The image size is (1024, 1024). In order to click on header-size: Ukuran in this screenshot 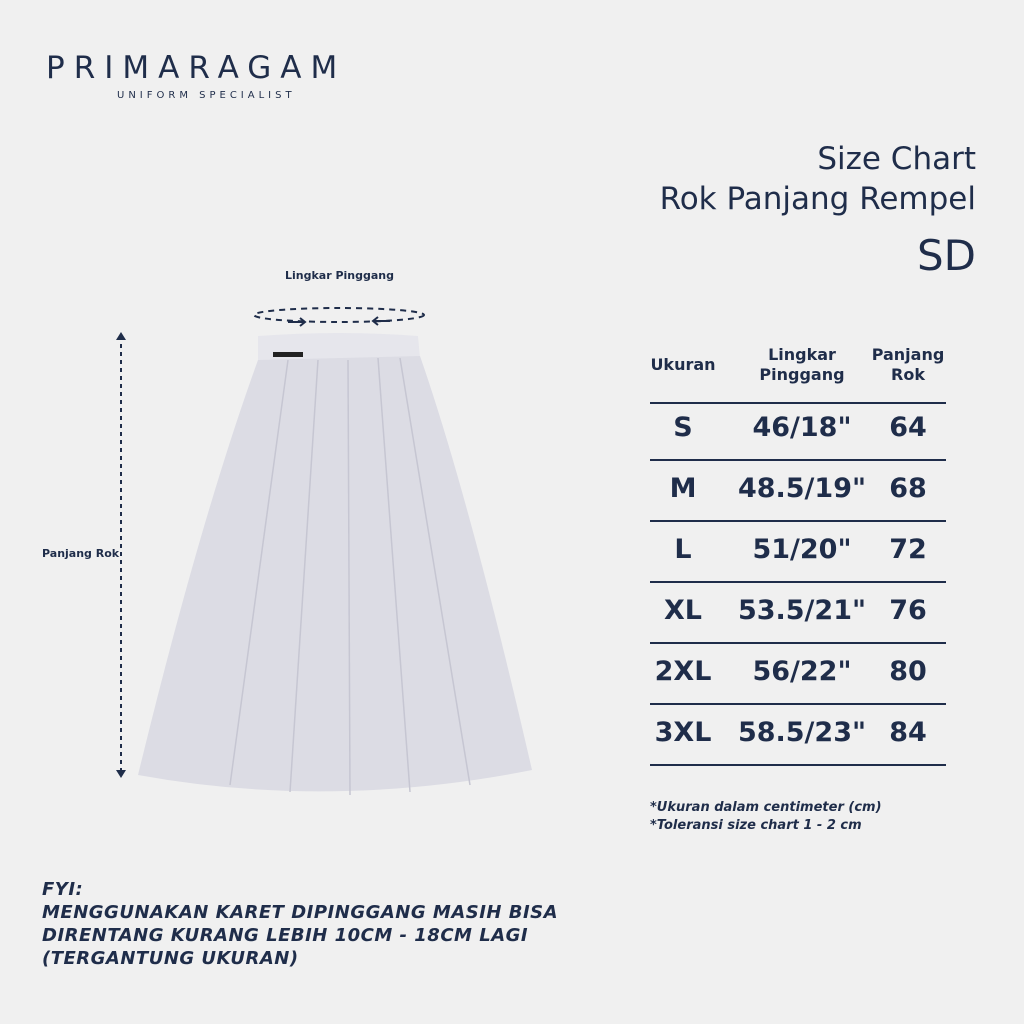, I will do `click(683, 364)`.